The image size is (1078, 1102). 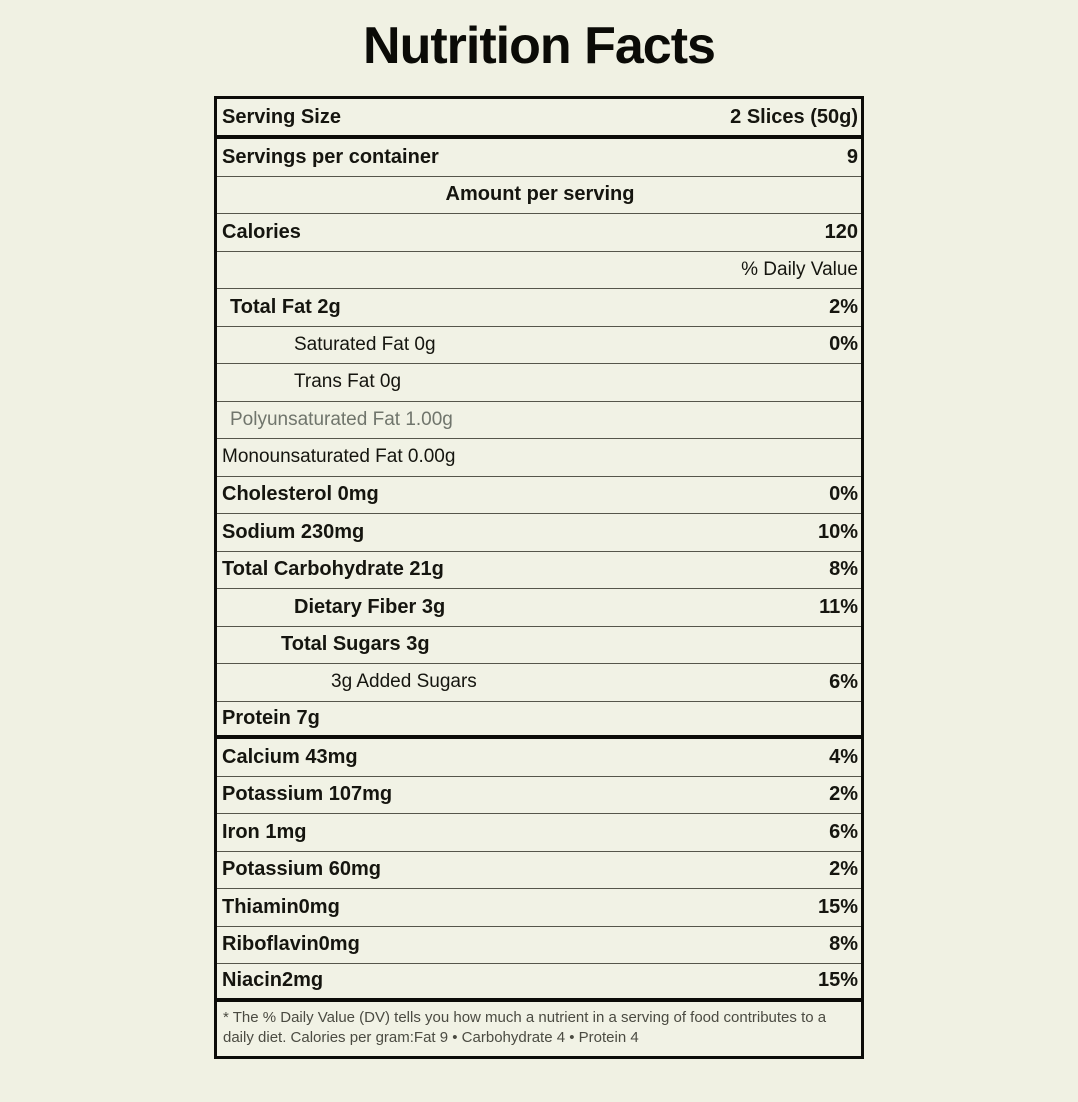 I want to click on row-iron: Iron 1mg 6%, so click(x=539, y=833).